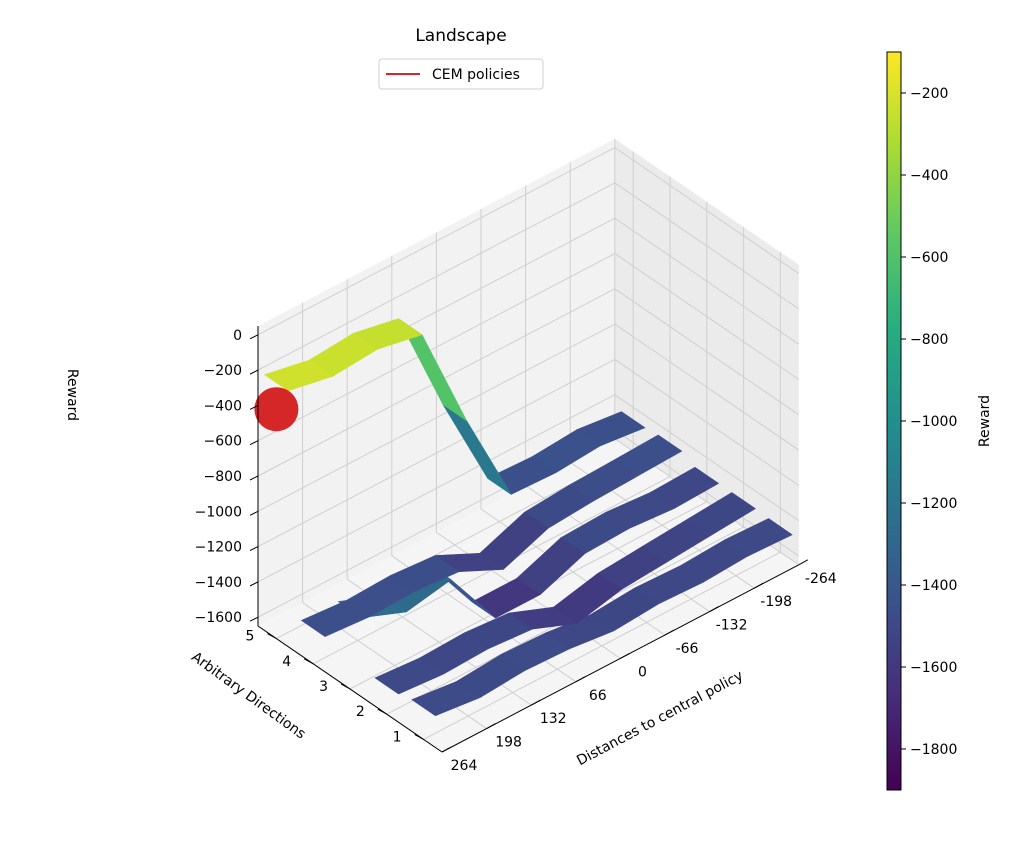 The width and height of the screenshot is (1024, 844). Describe the element at coordinates (323, 687) in the screenshot. I see `y-tick-label: 3` at that location.